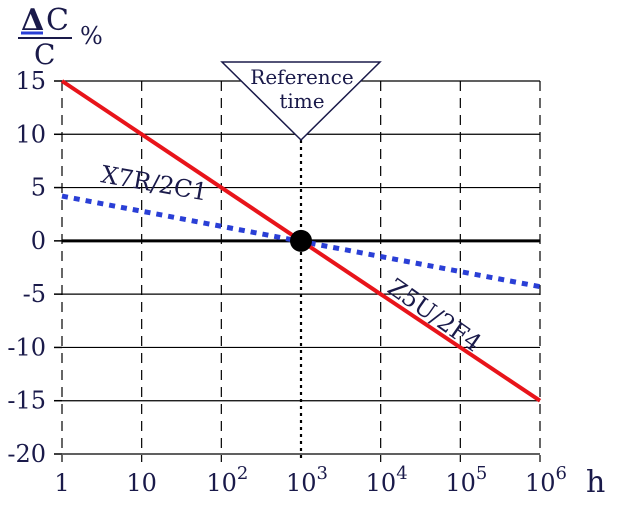 The width and height of the screenshot is (640, 524). What do you see at coordinates (546, 480) in the screenshot?
I see `x-tick-label: 10⁶` at bounding box center [546, 480].